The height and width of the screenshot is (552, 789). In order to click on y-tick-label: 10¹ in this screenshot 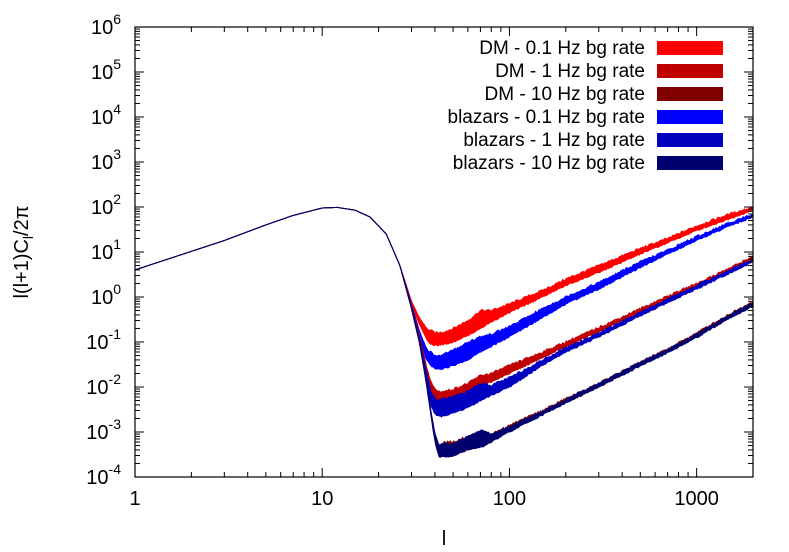, I will do `click(106, 250)`.